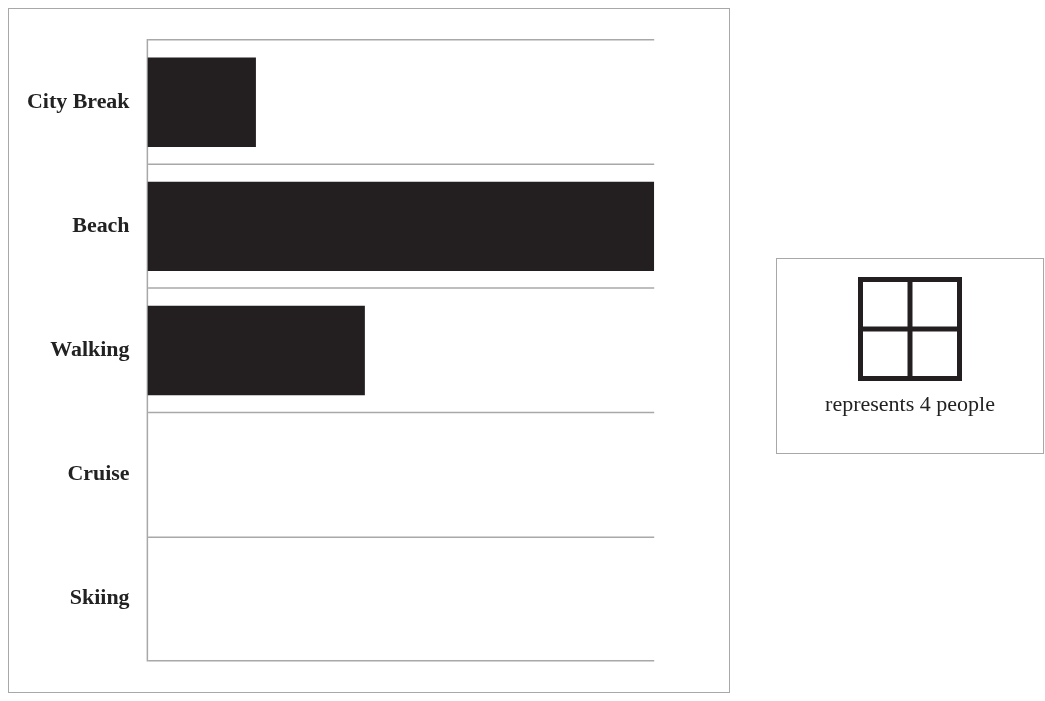 This screenshot has height=701, width=1045. I want to click on y-tick-label: Skiing, so click(99, 597).